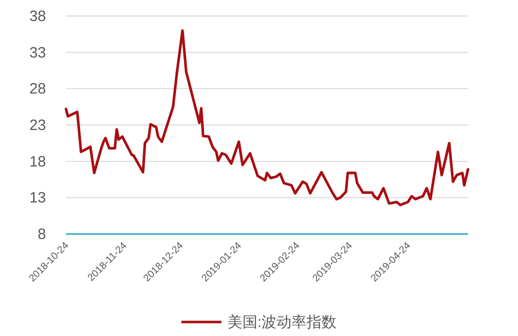  What do you see at coordinates (37, 53) in the screenshot?
I see `y-tick-label: 33` at bounding box center [37, 53].